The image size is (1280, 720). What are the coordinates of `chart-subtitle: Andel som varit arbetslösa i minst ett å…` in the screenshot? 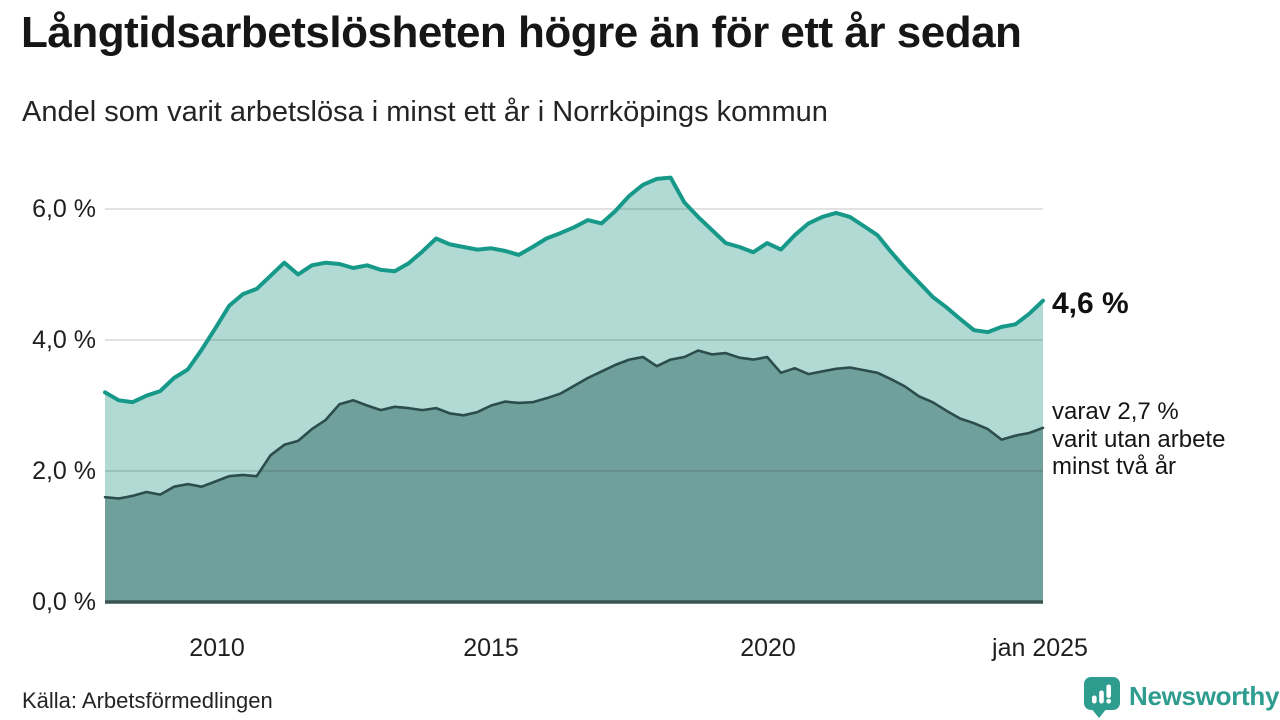 It's located at (425, 112).